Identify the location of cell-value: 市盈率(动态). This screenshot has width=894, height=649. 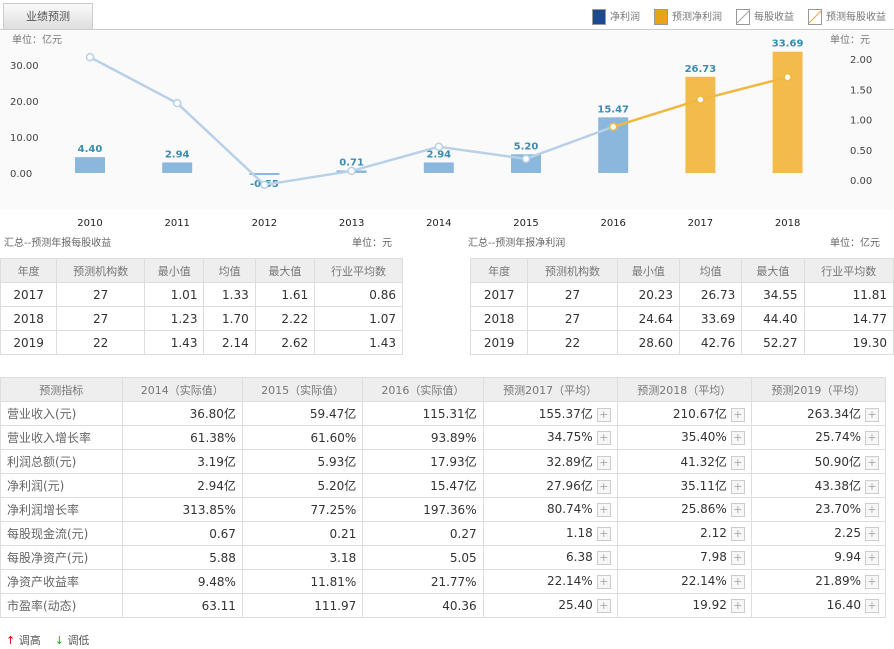
(42, 606).